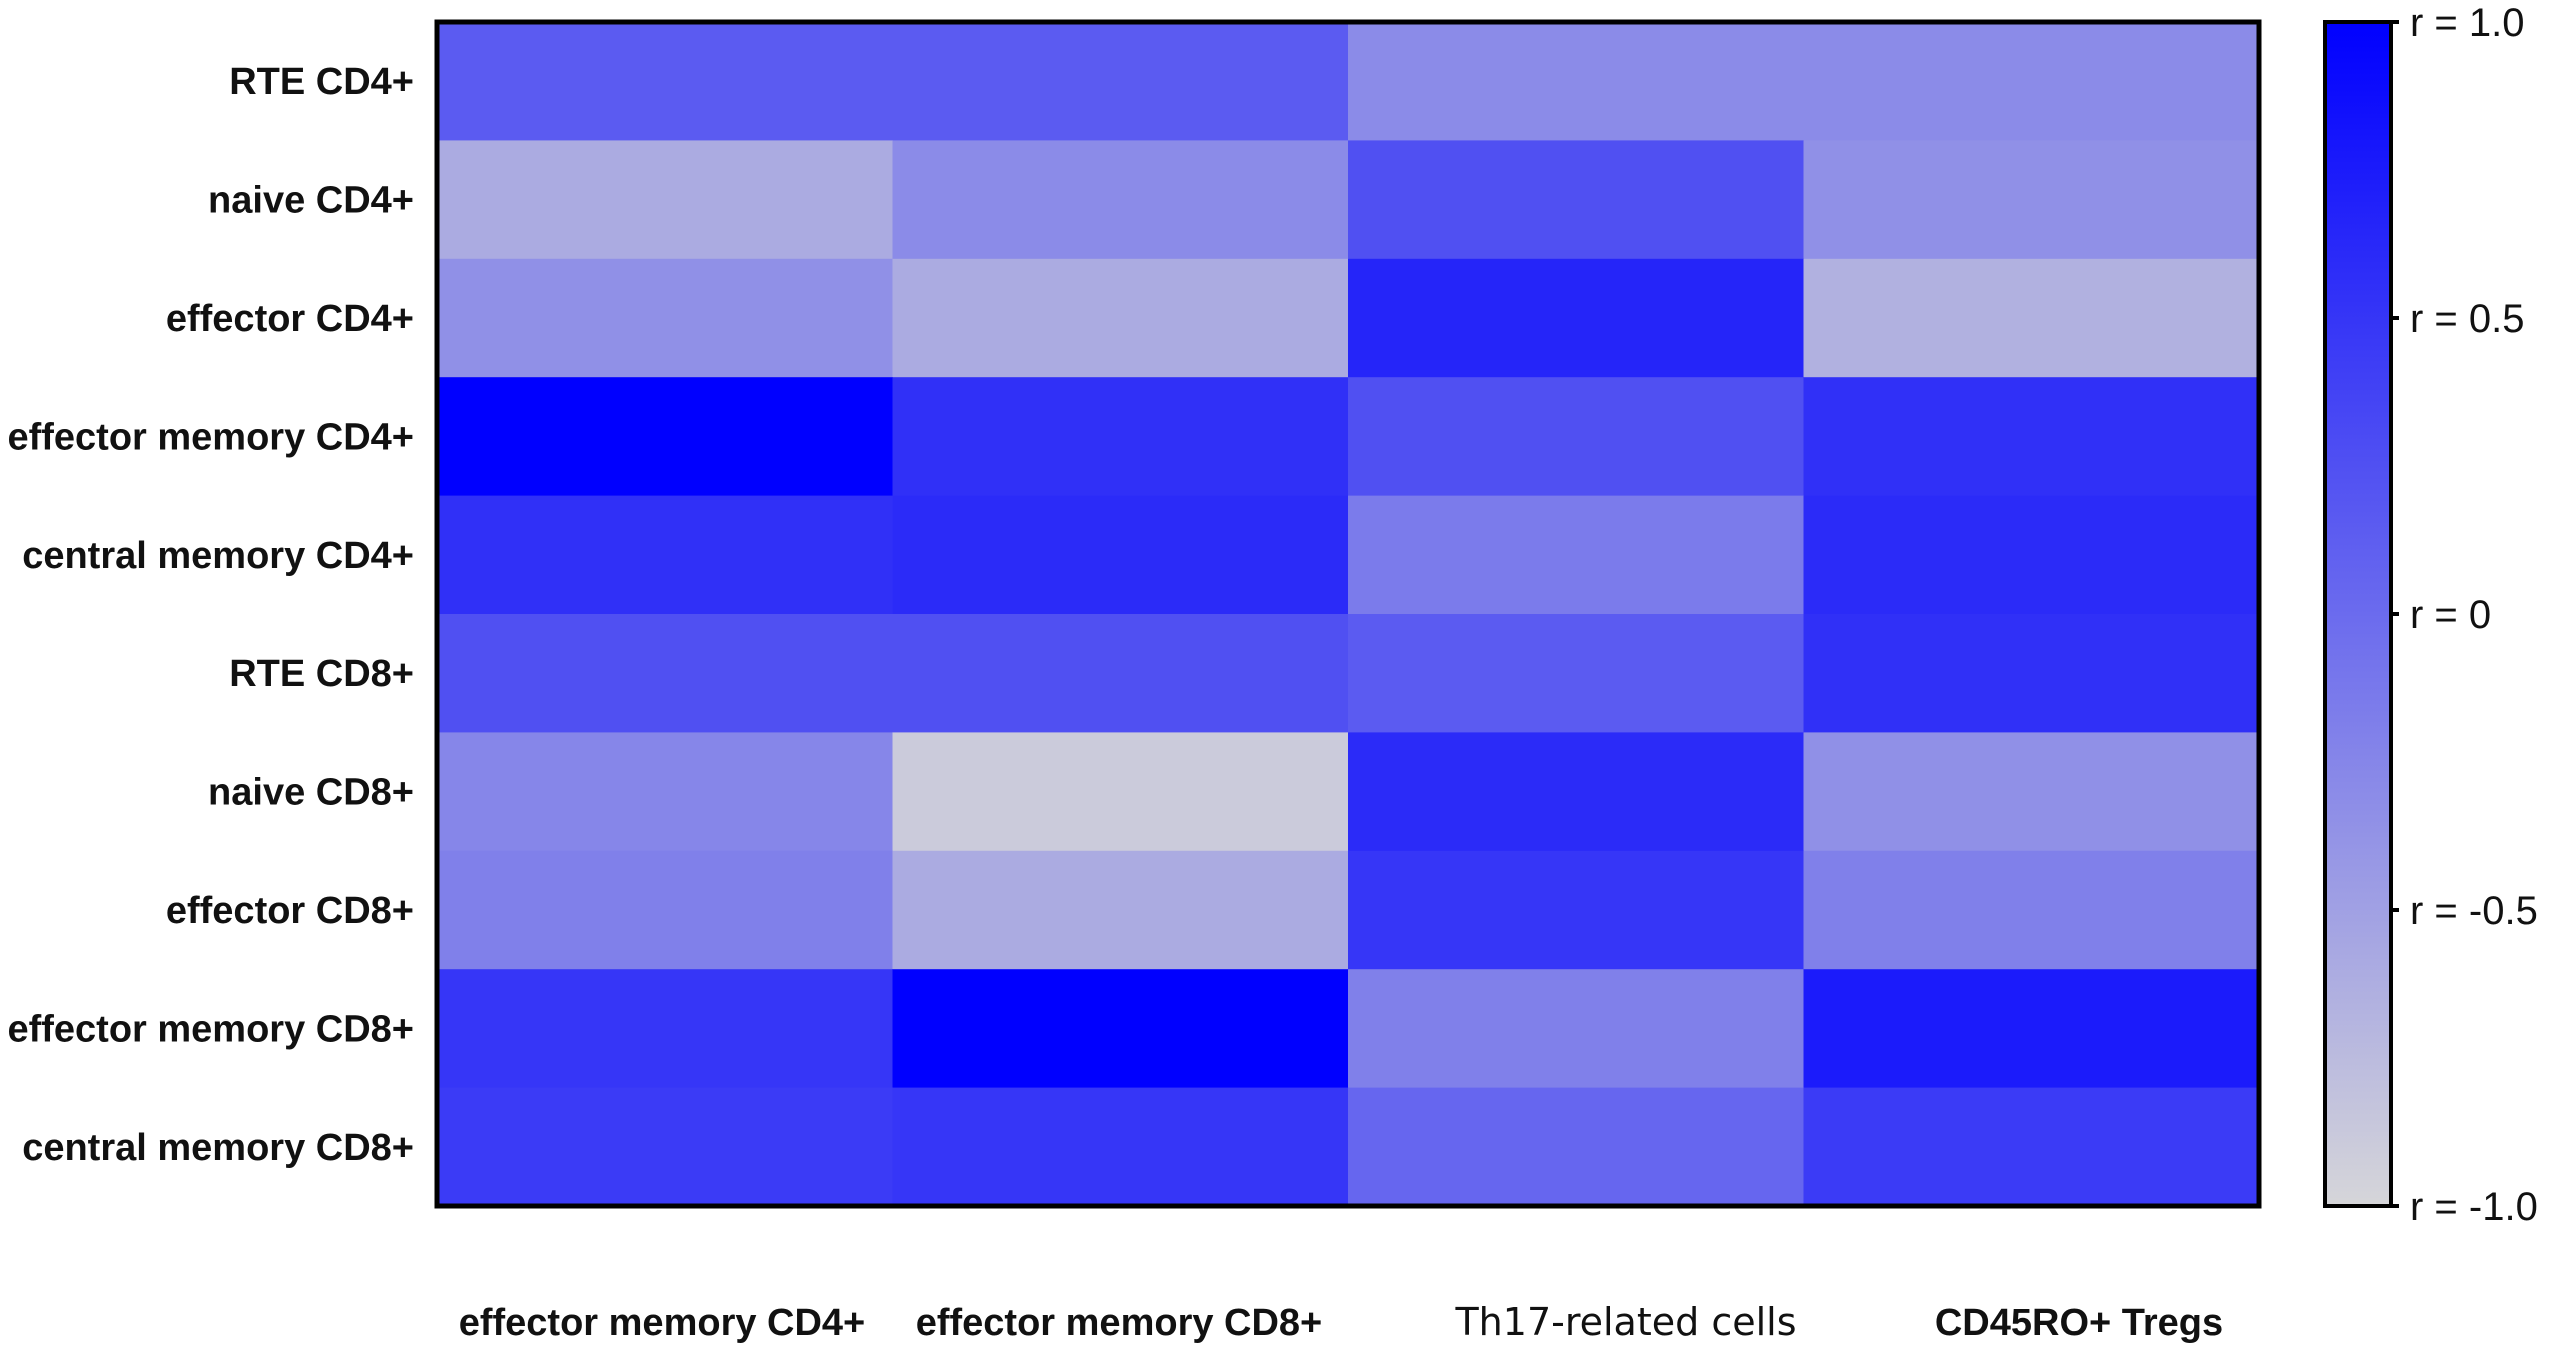  What do you see at coordinates (311, 793) in the screenshot?
I see `row-label: naive CD8+` at bounding box center [311, 793].